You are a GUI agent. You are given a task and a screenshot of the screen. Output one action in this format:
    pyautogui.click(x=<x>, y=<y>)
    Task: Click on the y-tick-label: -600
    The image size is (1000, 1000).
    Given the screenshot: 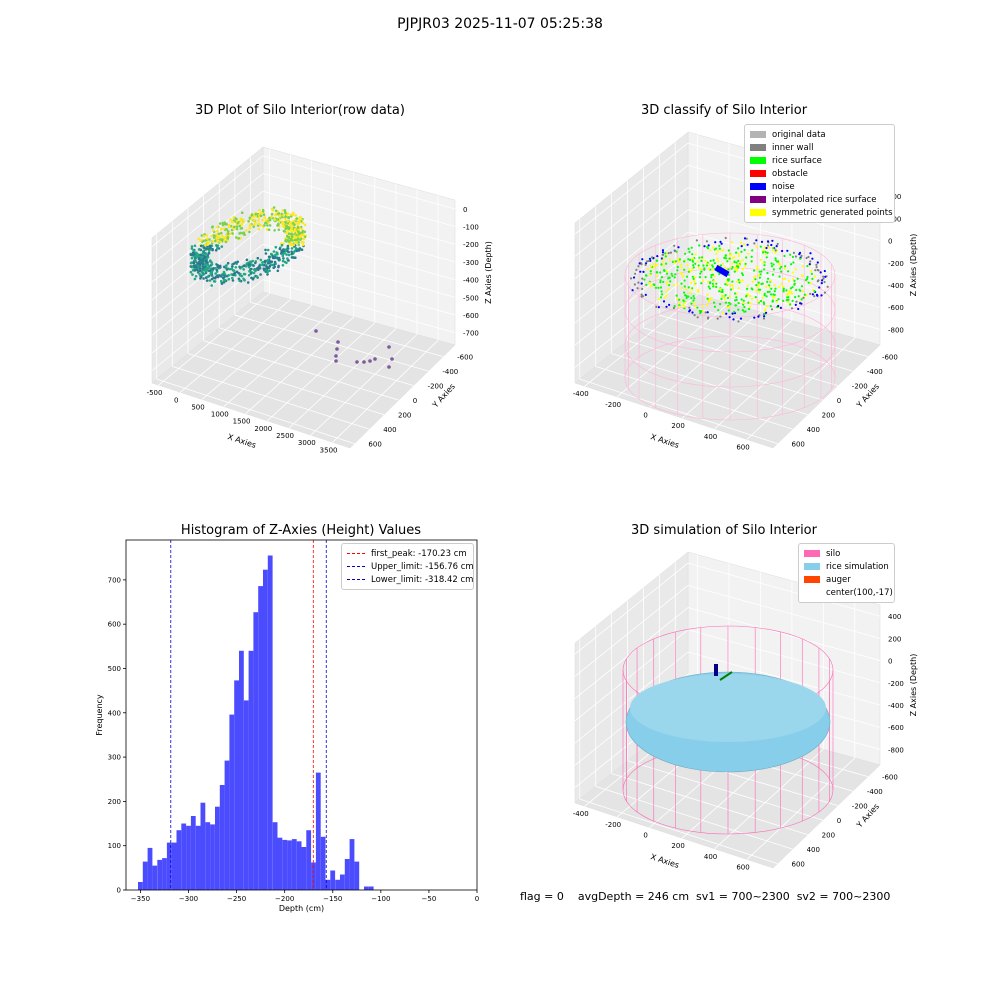 What is the action you would take?
    pyautogui.click(x=890, y=778)
    